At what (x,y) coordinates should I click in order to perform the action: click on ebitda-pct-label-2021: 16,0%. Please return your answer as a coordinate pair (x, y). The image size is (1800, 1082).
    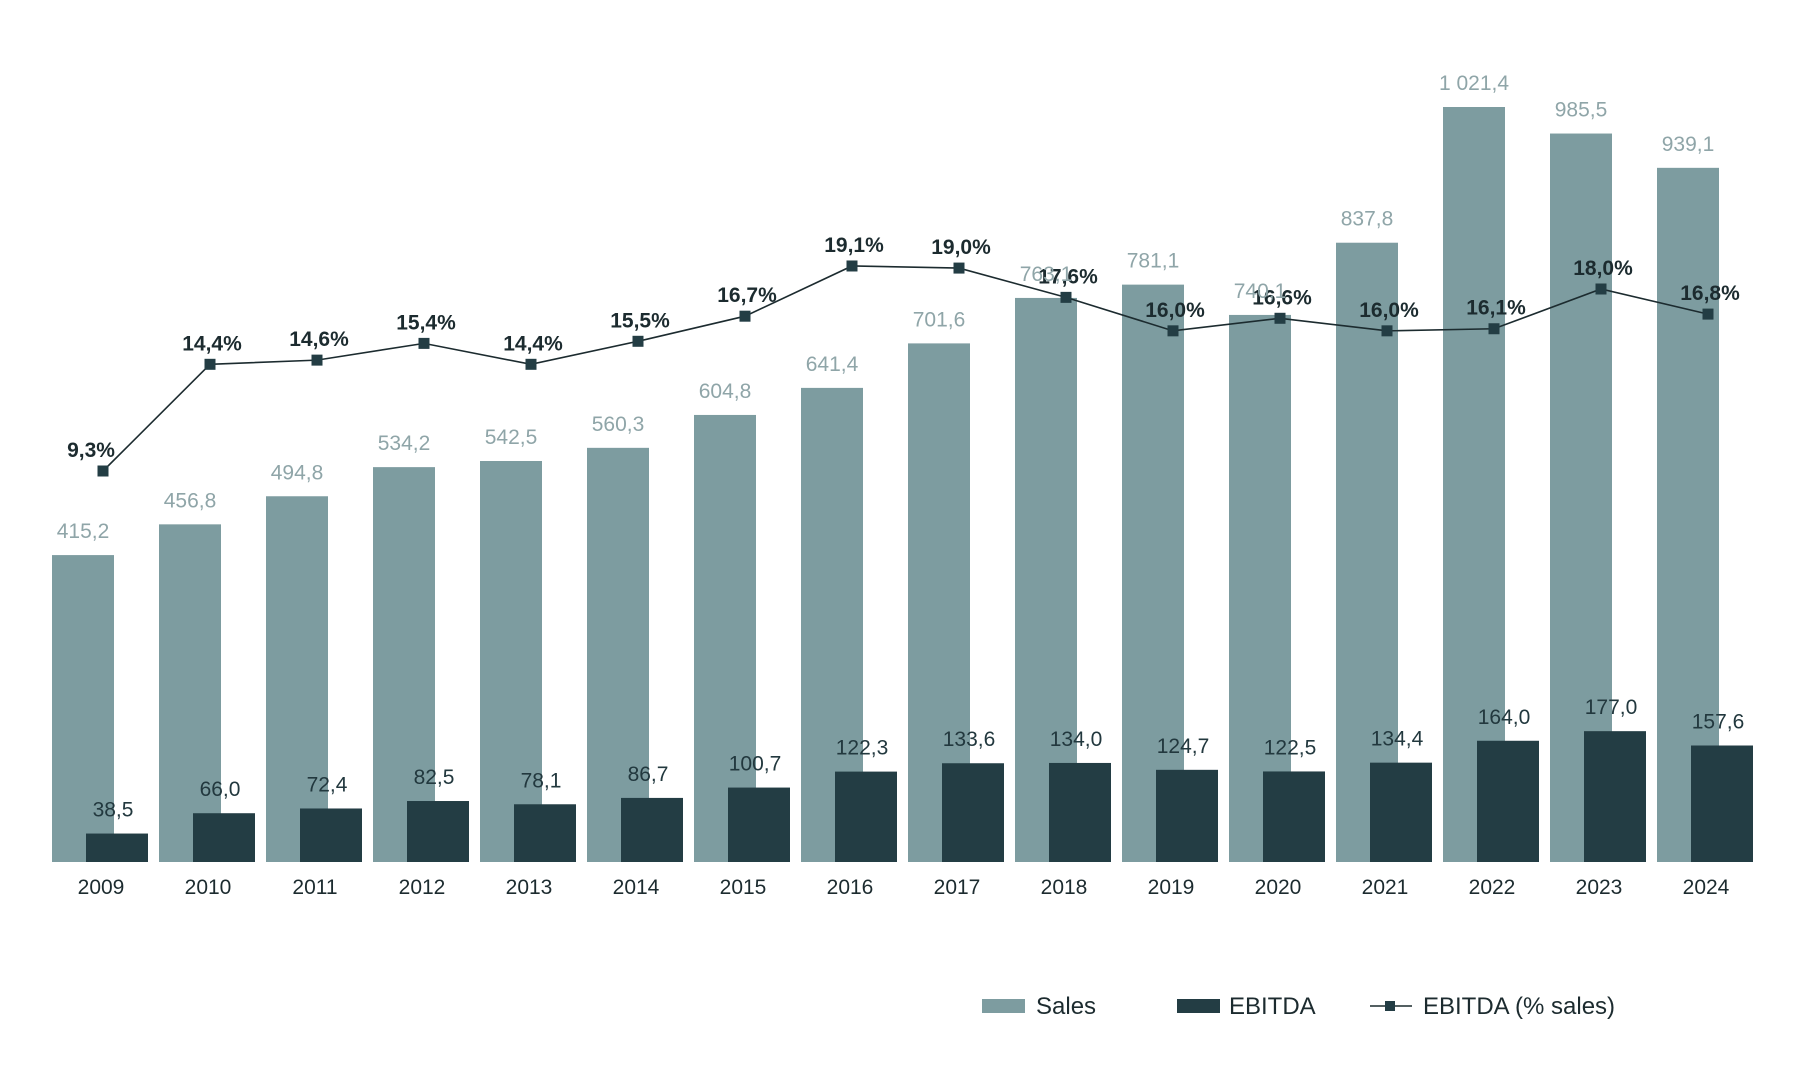
    Looking at the image, I should click on (1389, 310).